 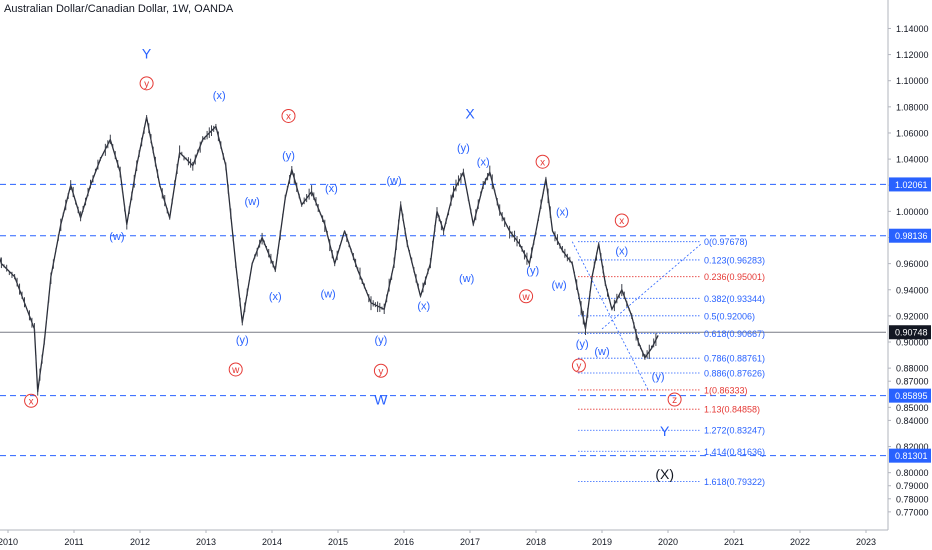 What do you see at coordinates (912, 290) in the screenshot?
I see `price-tick-label: 0.94000` at bounding box center [912, 290].